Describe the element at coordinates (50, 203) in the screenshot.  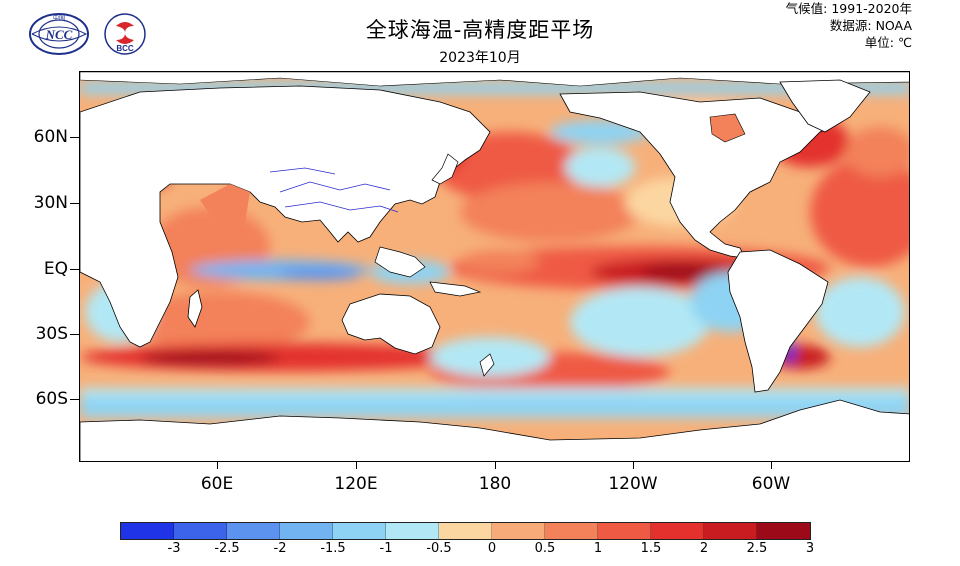
I see `lat-label-30n: 30N` at that location.